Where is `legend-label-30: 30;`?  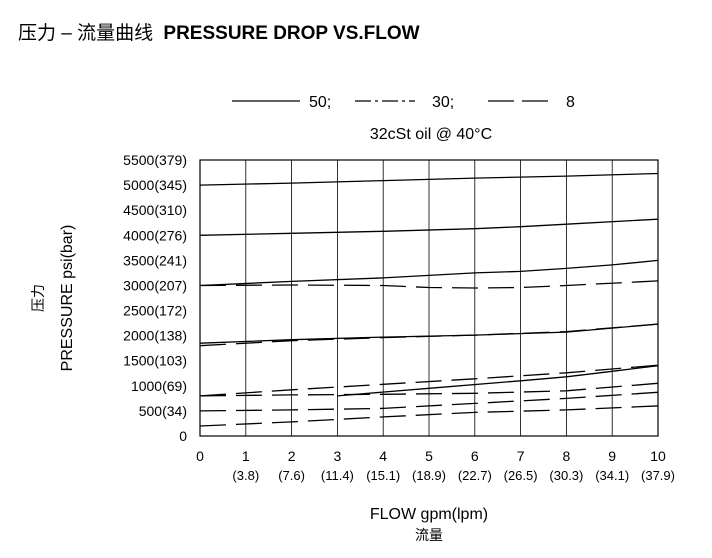 legend-label-30: 30; is located at coordinates (443, 102).